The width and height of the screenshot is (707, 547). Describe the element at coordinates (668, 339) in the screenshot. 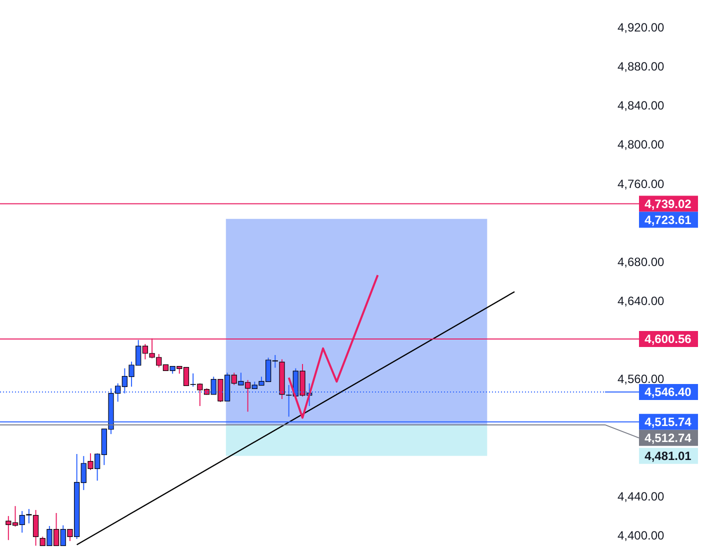

I see `ref-line-label: 4,600.56` at that location.